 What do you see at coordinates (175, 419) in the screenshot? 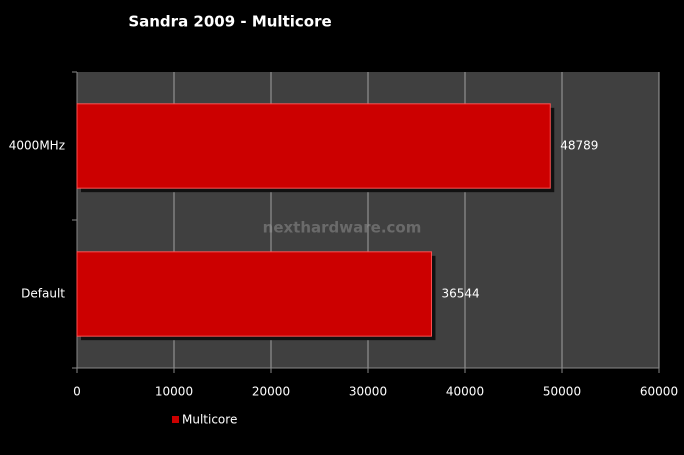
I see `legend-swatch` at bounding box center [175, 419].